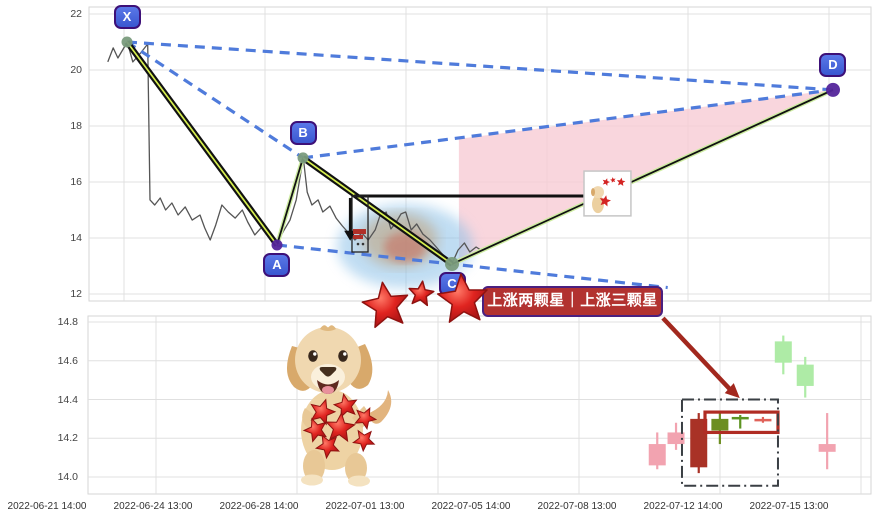 The image size is (875, 520). What do you see at coordinates (76, 14) in the screenshot?
I see `y-tick-label: 22` at bounding box center [76, 14].